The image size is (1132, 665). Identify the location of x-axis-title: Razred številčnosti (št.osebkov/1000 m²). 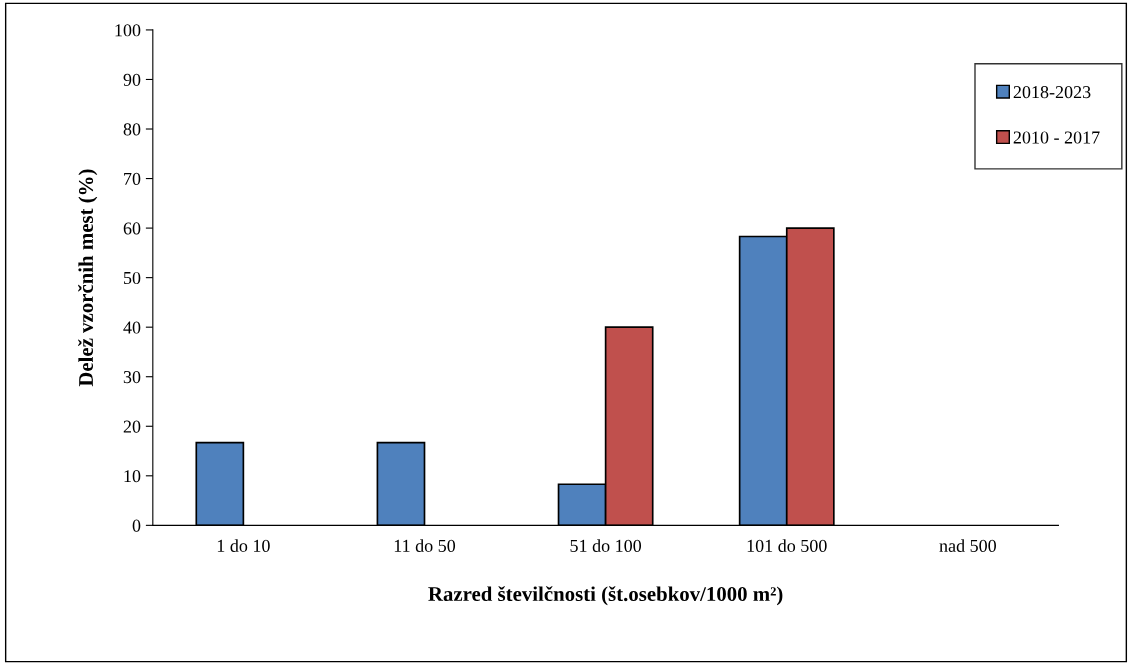
(605, 596).